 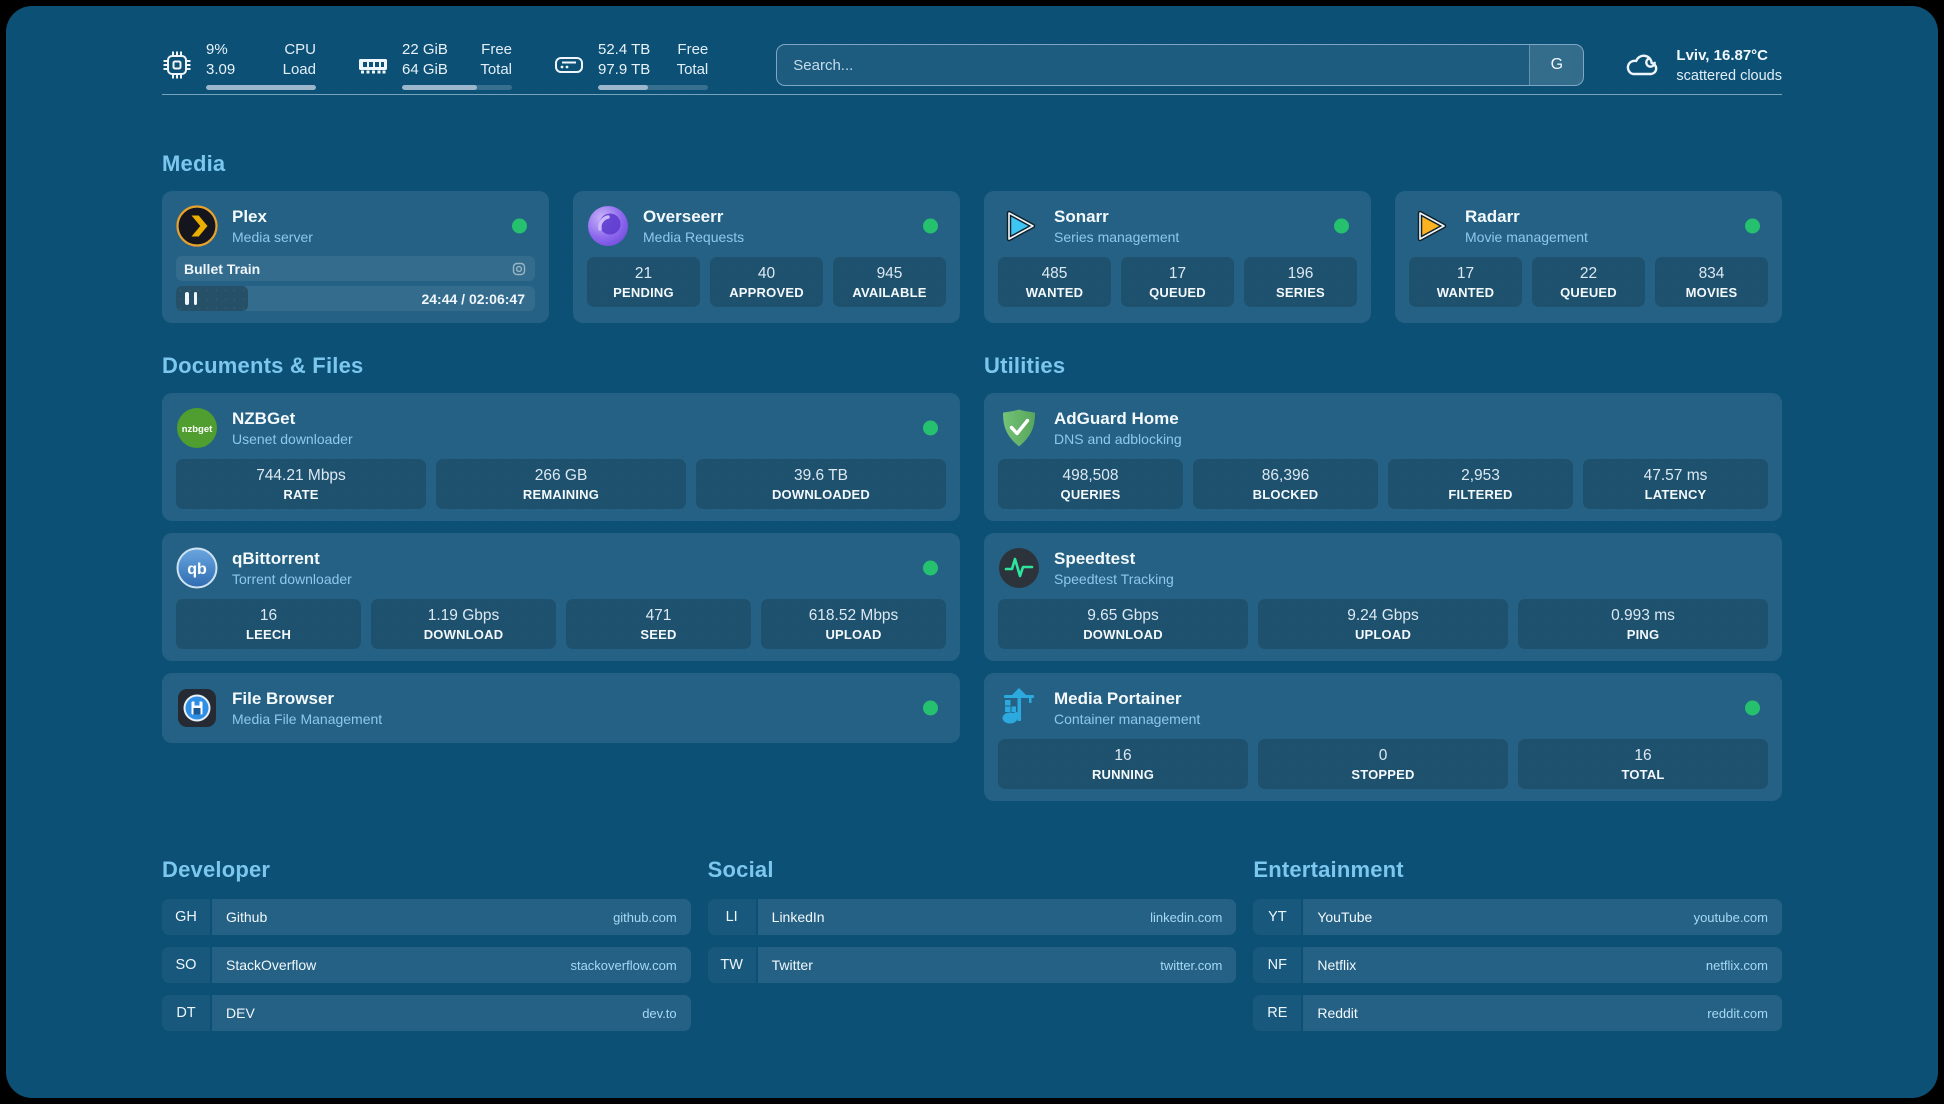 What do you see at coordinates (268, 624) in the screenshot?
I see `stat-leech: 16 LEECH` at bounding box center [268, 624].